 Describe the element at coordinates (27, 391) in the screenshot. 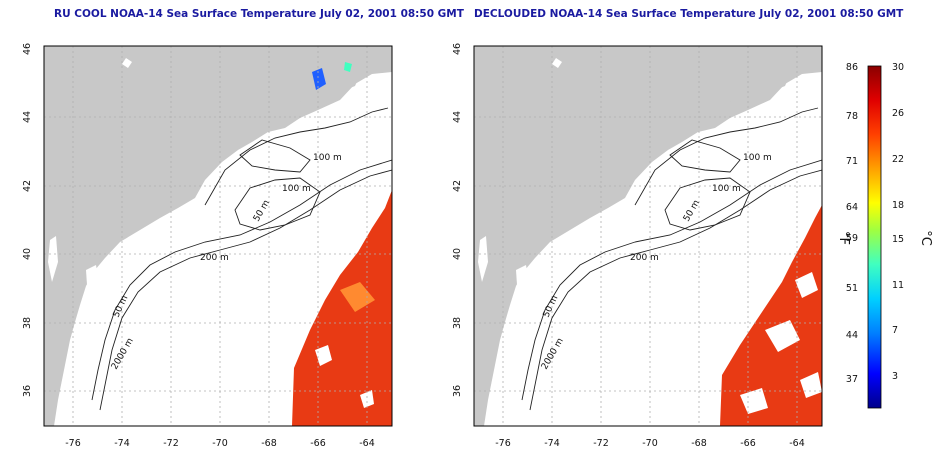

I see `left-ytick-label: 36` at that location.